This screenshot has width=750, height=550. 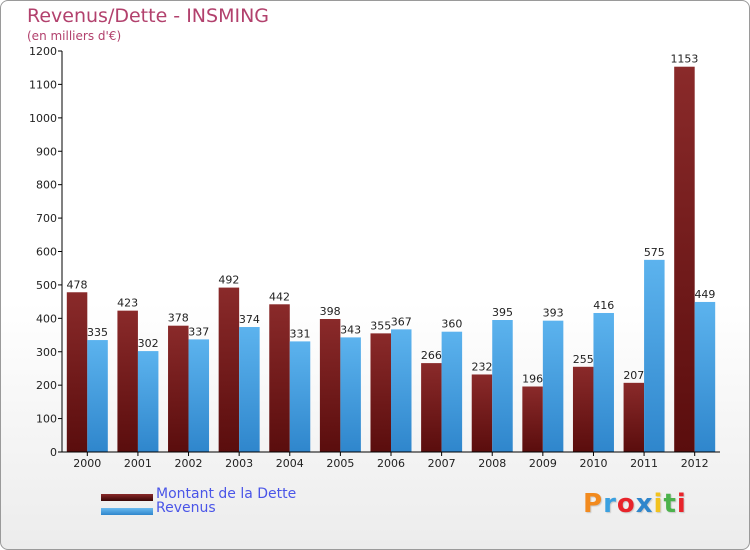 I want to click on data-label-dette: 492, so click(x=228, y=280).